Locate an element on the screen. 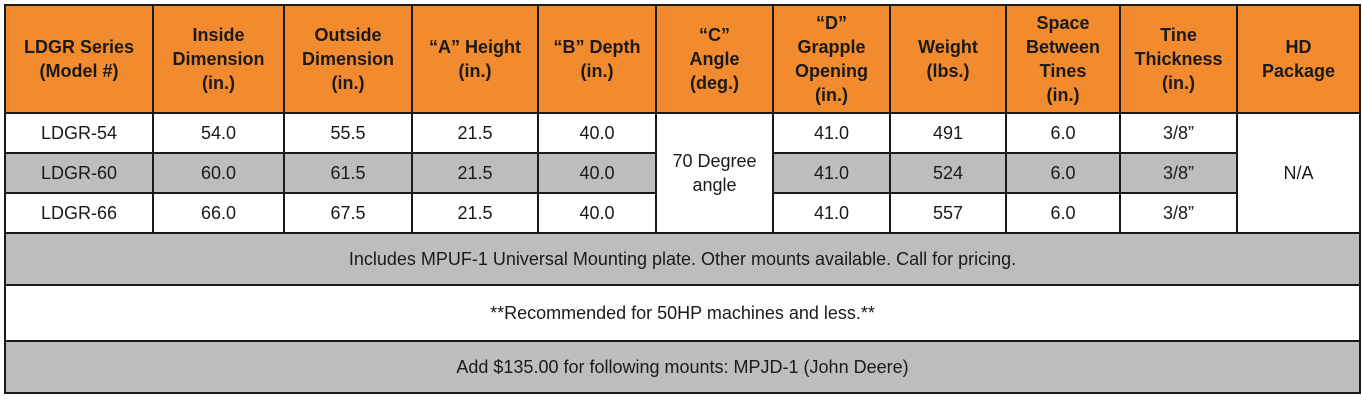 The image size is (1362, 409). header-space-between-tines: Space Between Tines (in.) is located at coordinates (1063, 59).